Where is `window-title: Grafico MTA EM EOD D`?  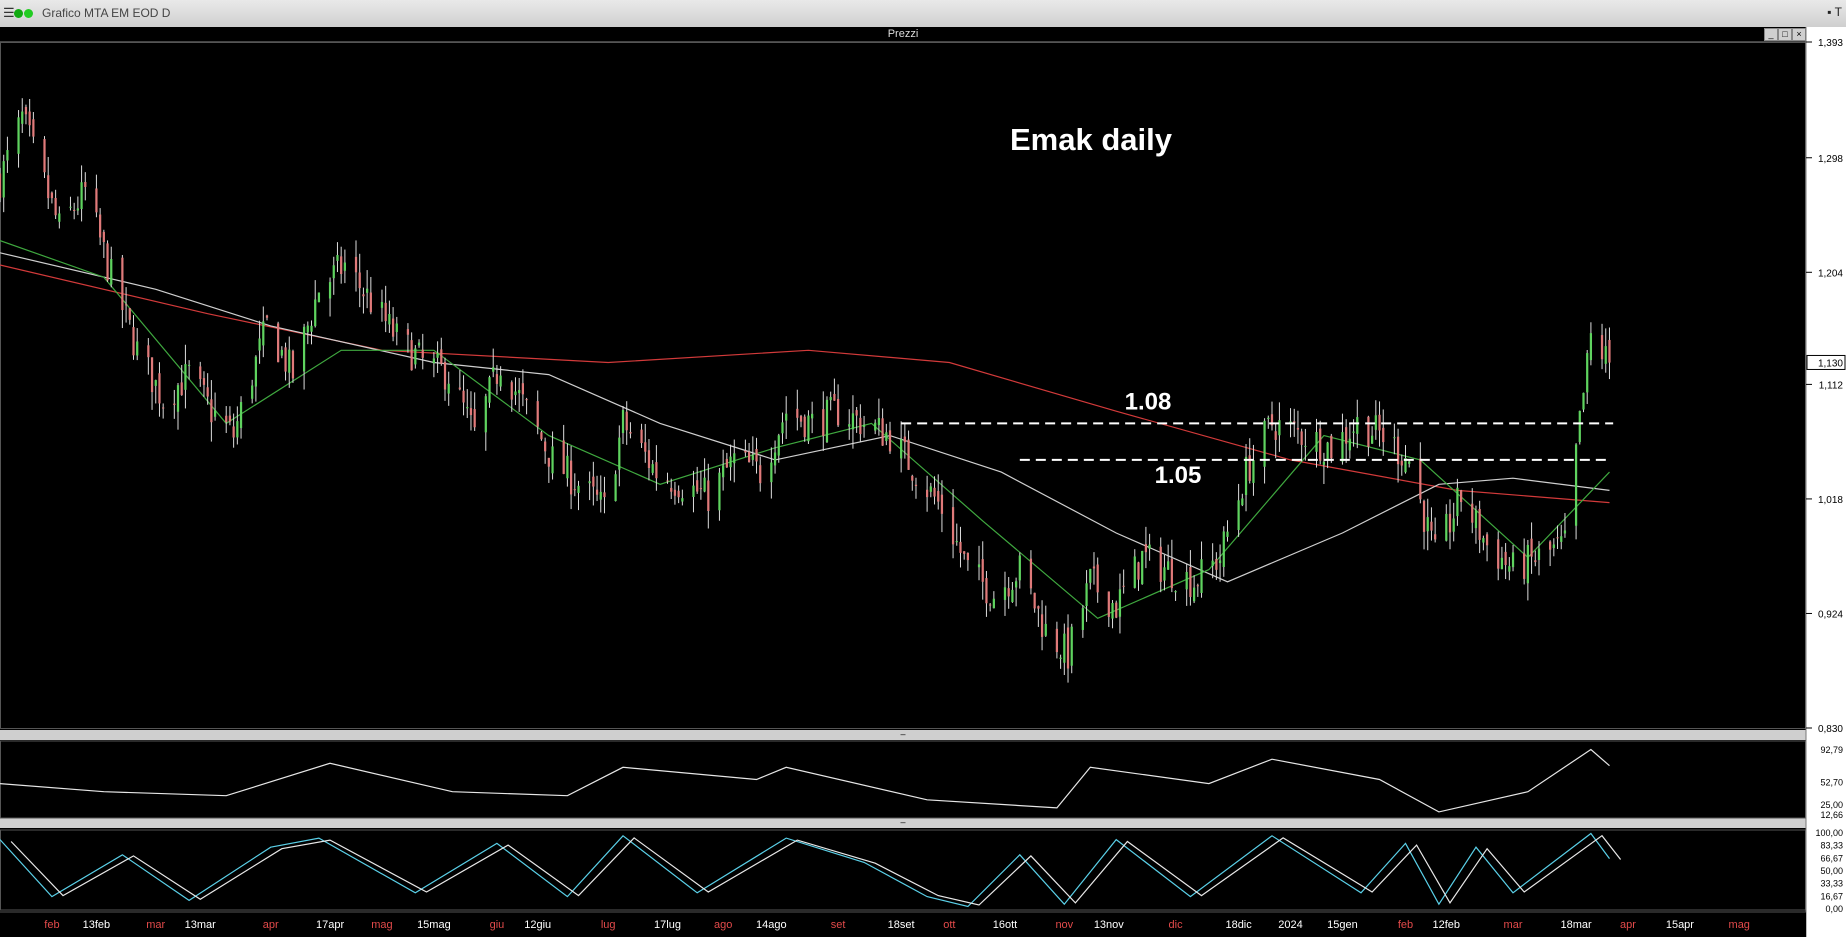
window-title: Grafico MTA EM EOD D is located at coordinates (106, 13).